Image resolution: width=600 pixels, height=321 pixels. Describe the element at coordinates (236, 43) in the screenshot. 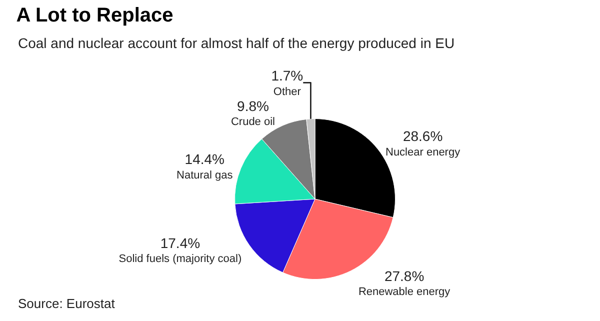

I see `chart-subtitle: Coal and nuclear account for almost half of the energy produced in EU` at that location.